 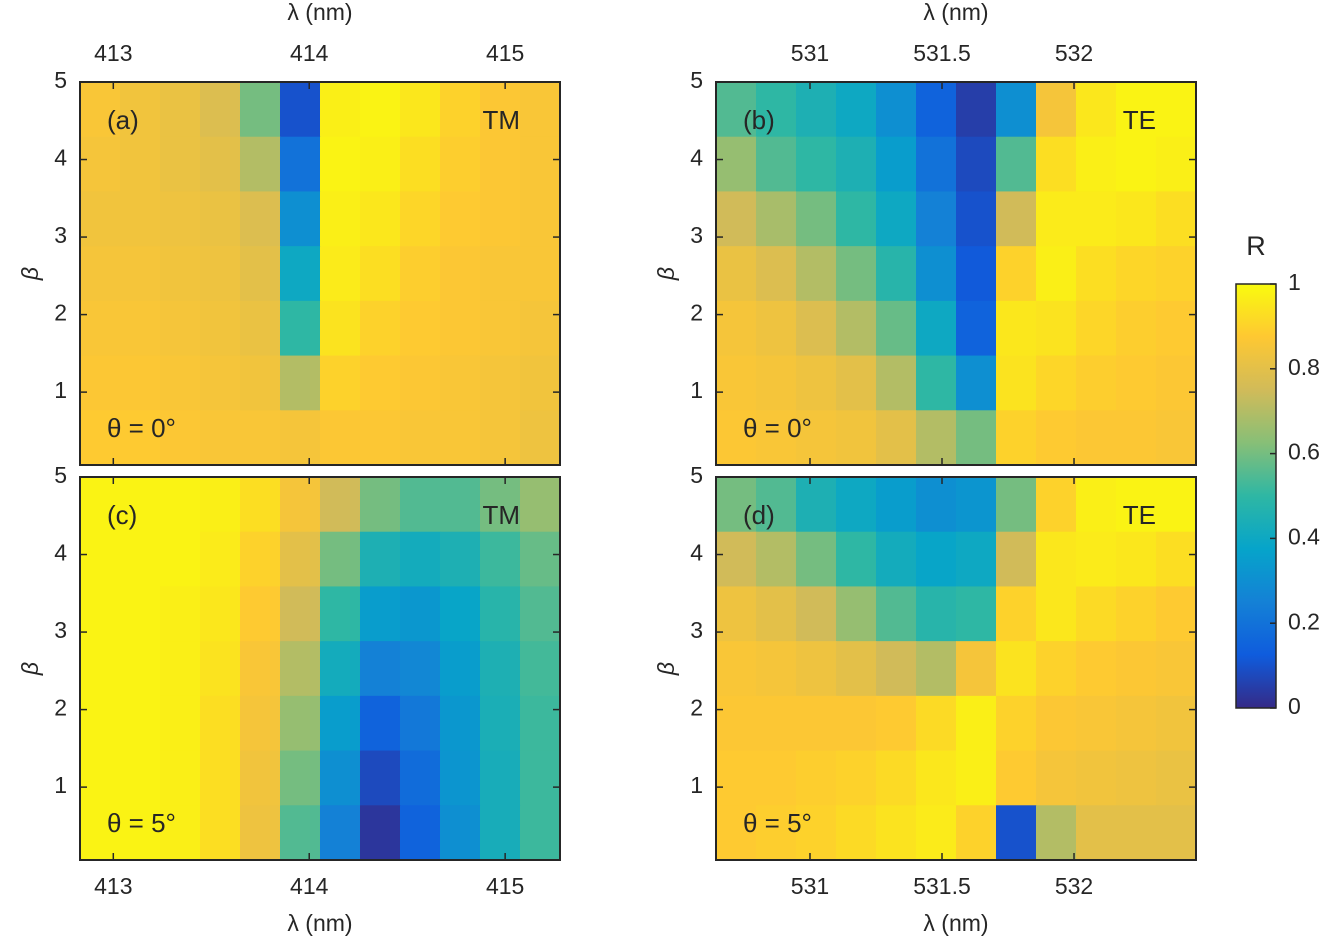 What do you see at coordinates (666, 274) in the screenshot?
I see `y-axis-label: β` at bounding box center [666, 274].